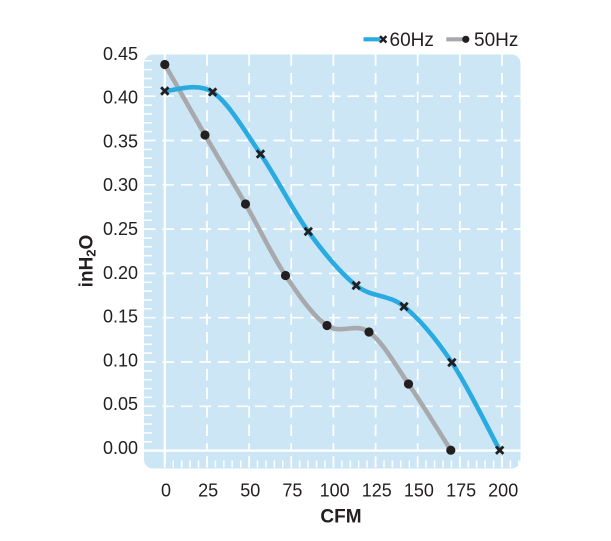 This screenshot has width=611, height=541. Describe the element at coordinates (166, 491) in the screenshot. I see `svg-text: 0` at that location.